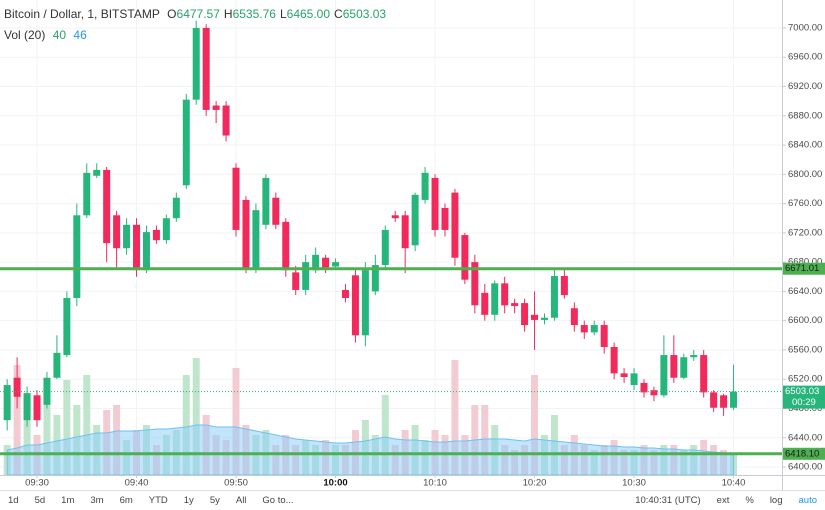 Image resolution: width=825 pixels, height=510 pixels. I want to click on volume-label: Vol (20), so click(25, 35).